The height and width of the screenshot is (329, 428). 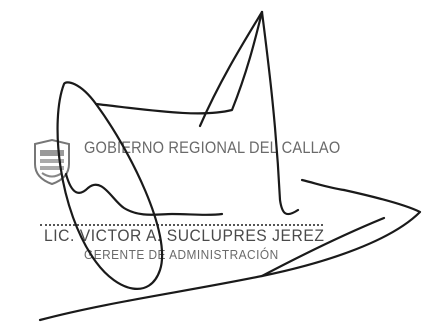 I want to click on stamp-organization: GOBIERNO REGIONAL DEL CALLAO, so click(x=212, y=147).